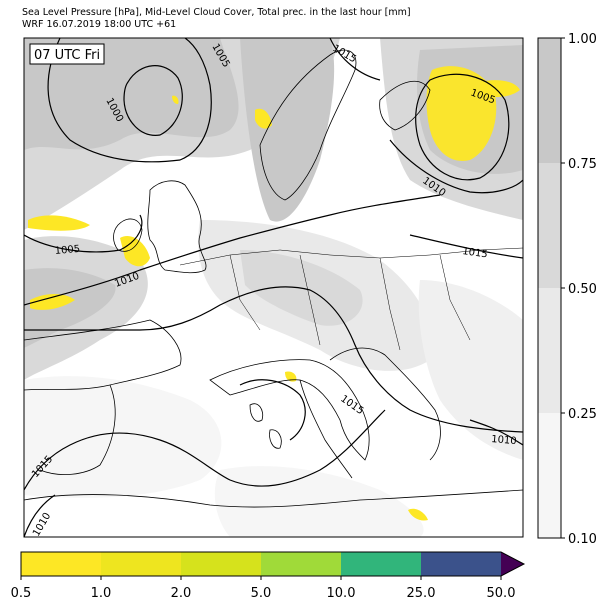 The image size is (613, 610). Describe the element at coordinates (181, 593) in the screenshot. I see `precip-tick-label: 2.0` at that location.